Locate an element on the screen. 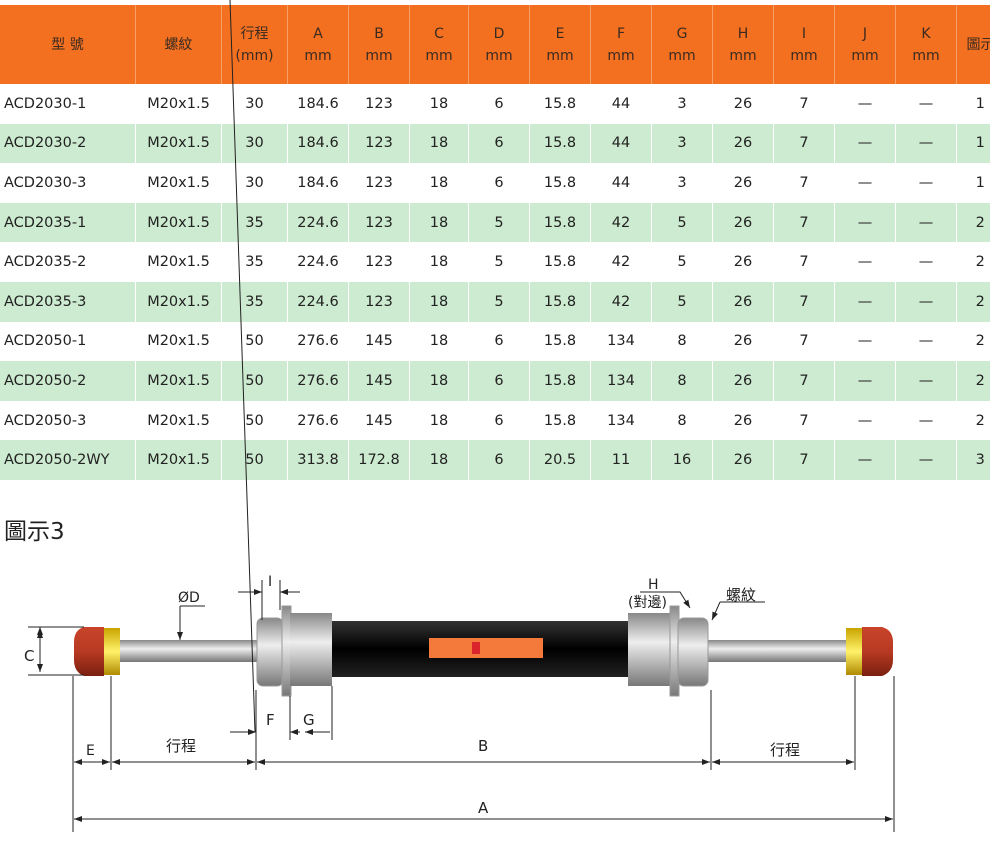 The width and height of the screenshot is (990, 857). label-I: I is located at coordinates (270, 582).